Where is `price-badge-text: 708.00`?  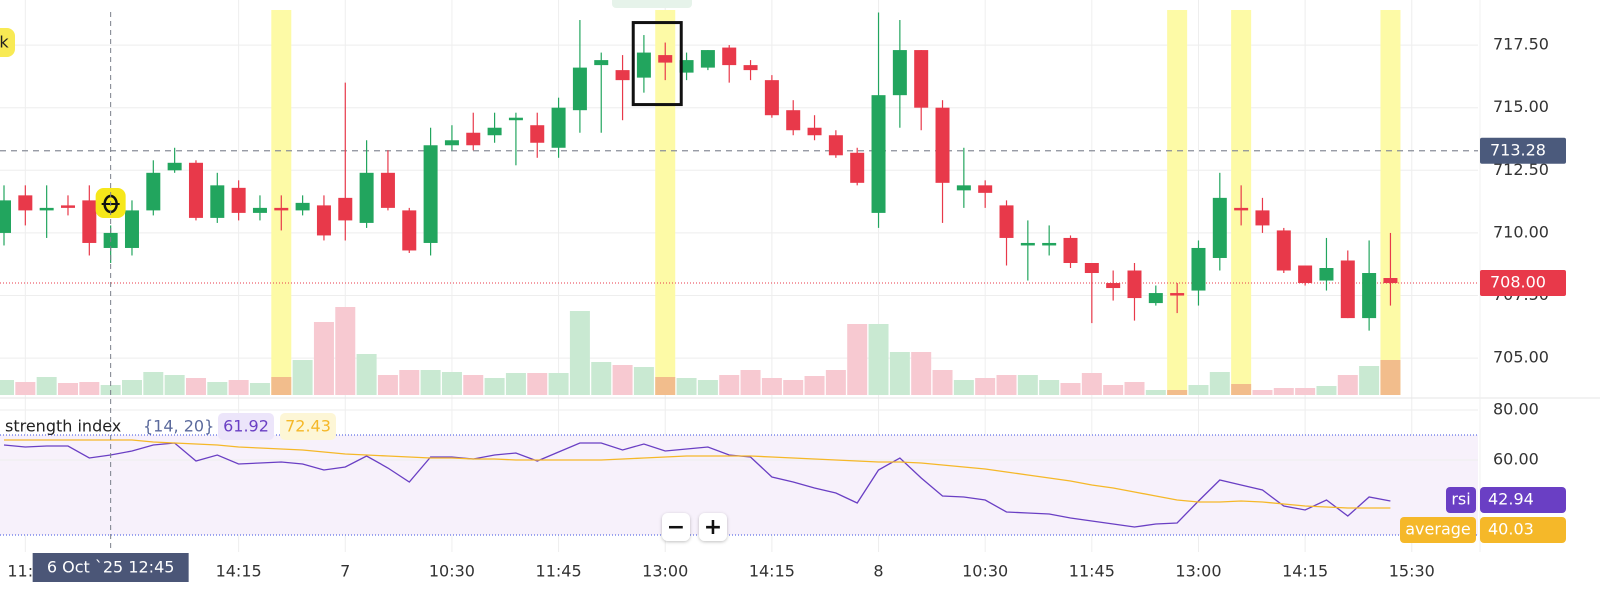 price-badge-text: 708.00 is located at coordinates (1518, 282).